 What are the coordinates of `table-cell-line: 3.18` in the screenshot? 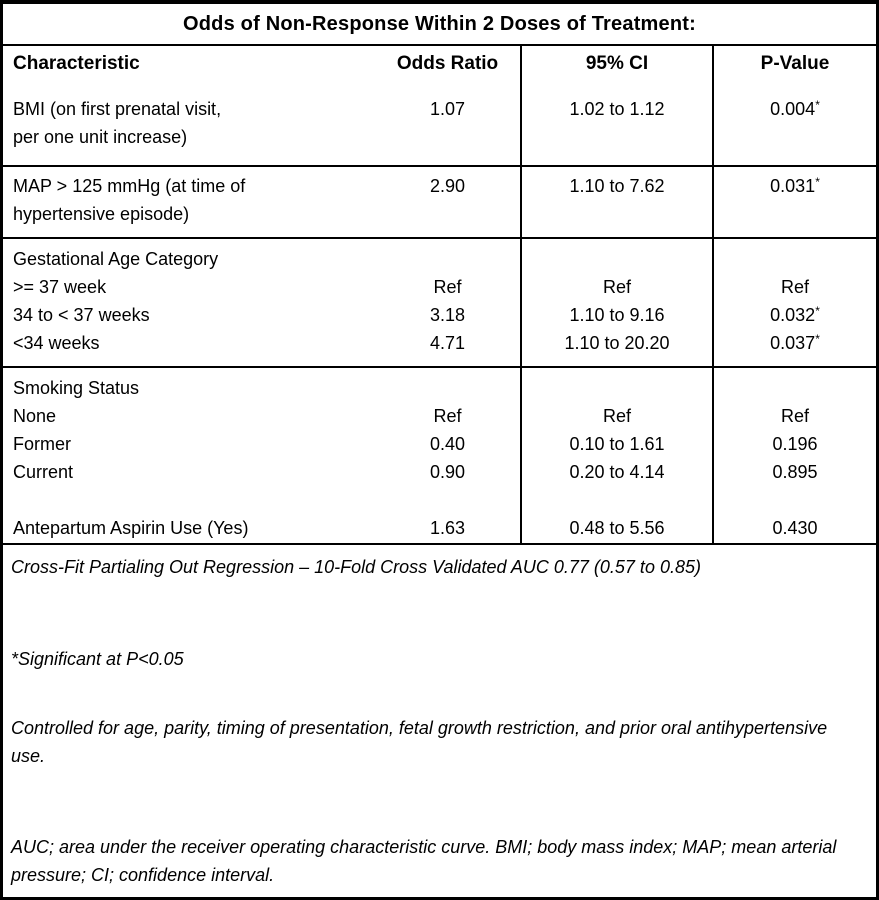 It's located at (447, 315).